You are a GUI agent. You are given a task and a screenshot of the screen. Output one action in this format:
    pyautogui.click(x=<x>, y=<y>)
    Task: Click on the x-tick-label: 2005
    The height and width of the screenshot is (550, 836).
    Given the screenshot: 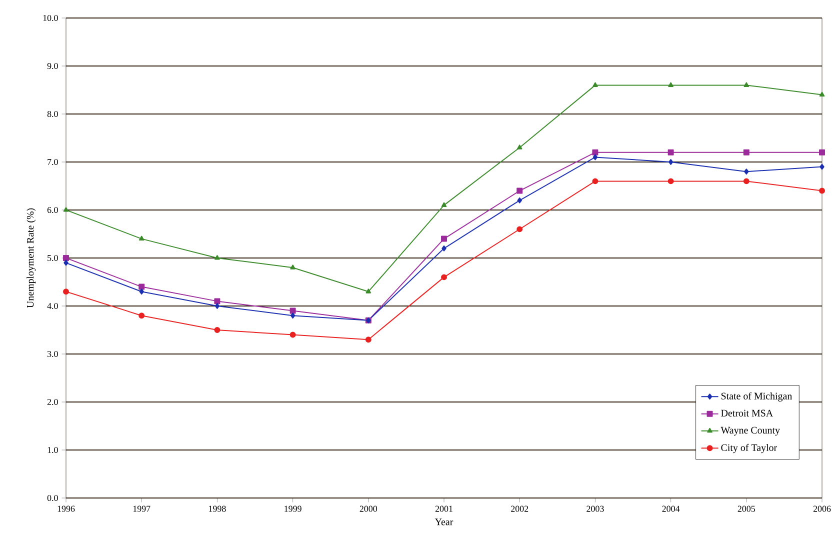 What is the action you would take?
    pyautogui.click(x=747, y=509)
    